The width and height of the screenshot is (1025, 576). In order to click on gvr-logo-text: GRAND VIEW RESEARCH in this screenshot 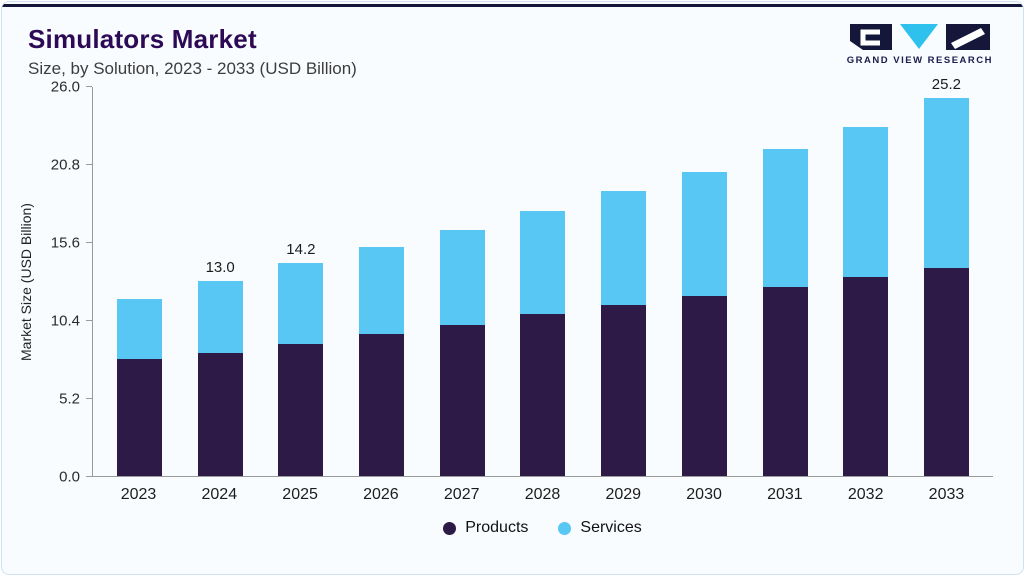, I will do `click(919, 60)`.